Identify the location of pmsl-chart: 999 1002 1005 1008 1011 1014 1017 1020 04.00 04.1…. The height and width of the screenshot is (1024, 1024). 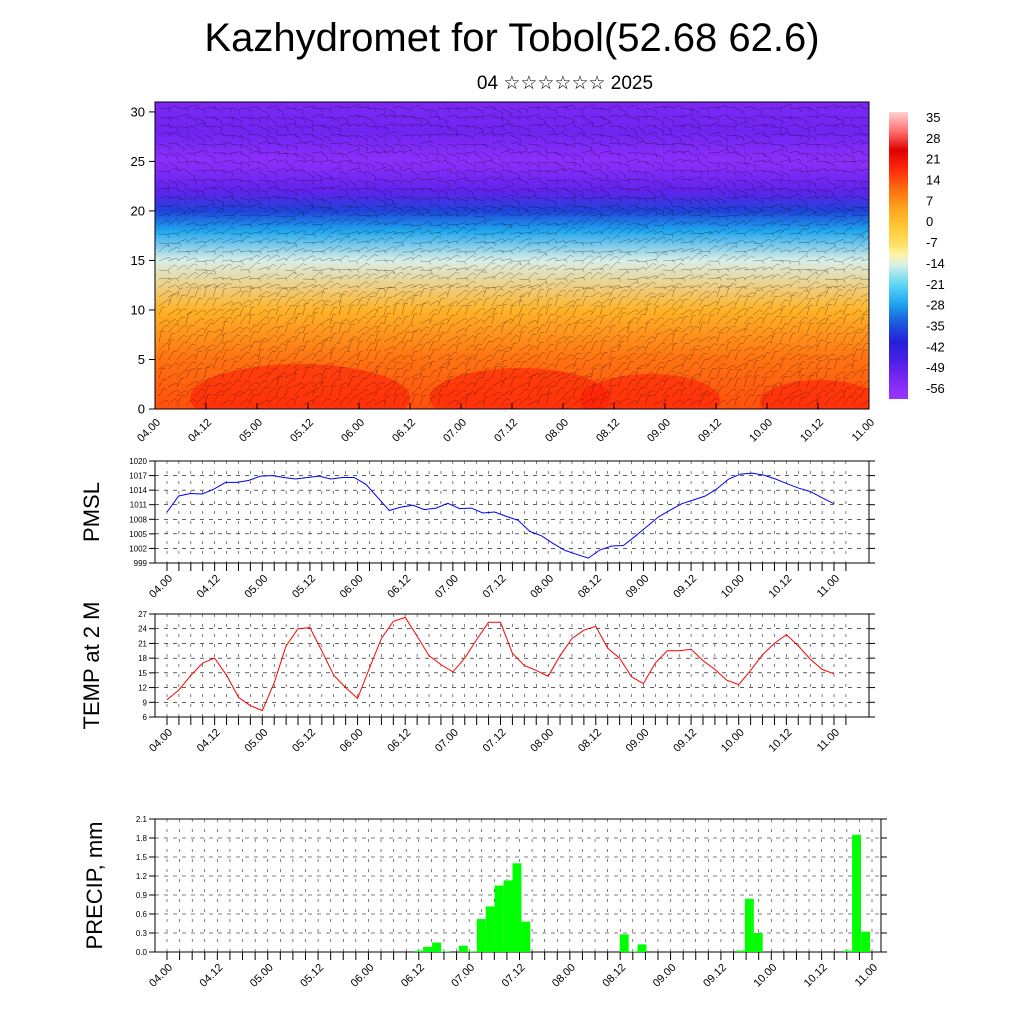
(477, 529).